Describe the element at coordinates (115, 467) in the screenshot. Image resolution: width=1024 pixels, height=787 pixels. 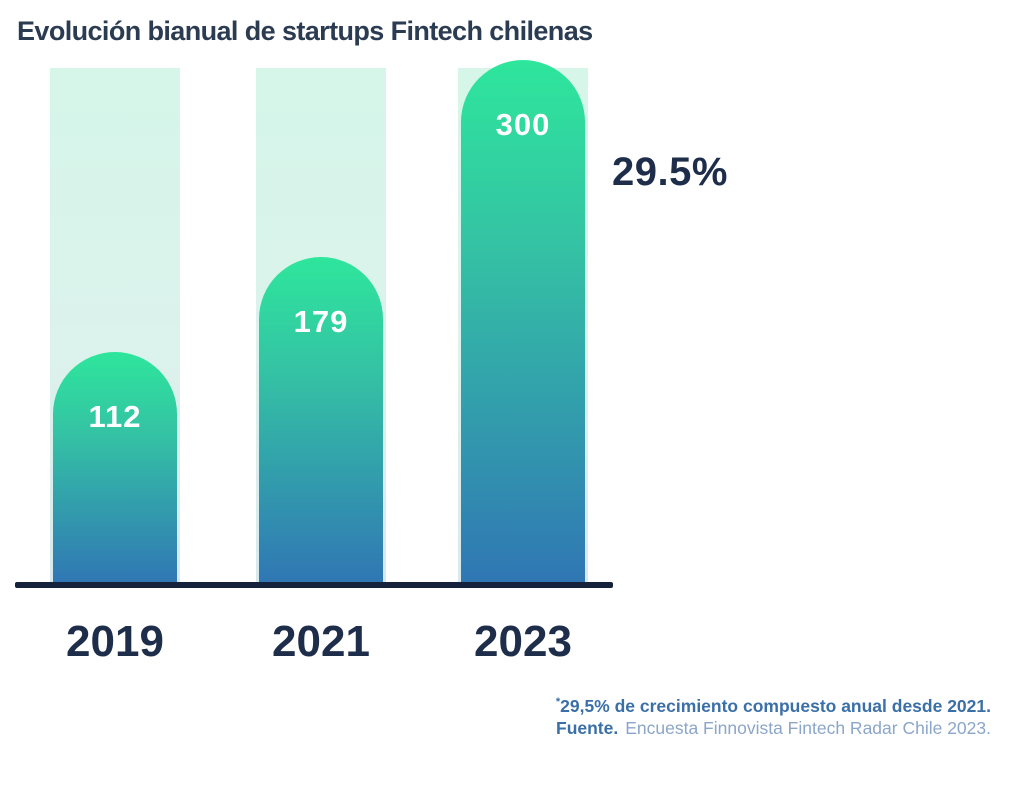
I see `bar-fill-2019: 112` at that location.